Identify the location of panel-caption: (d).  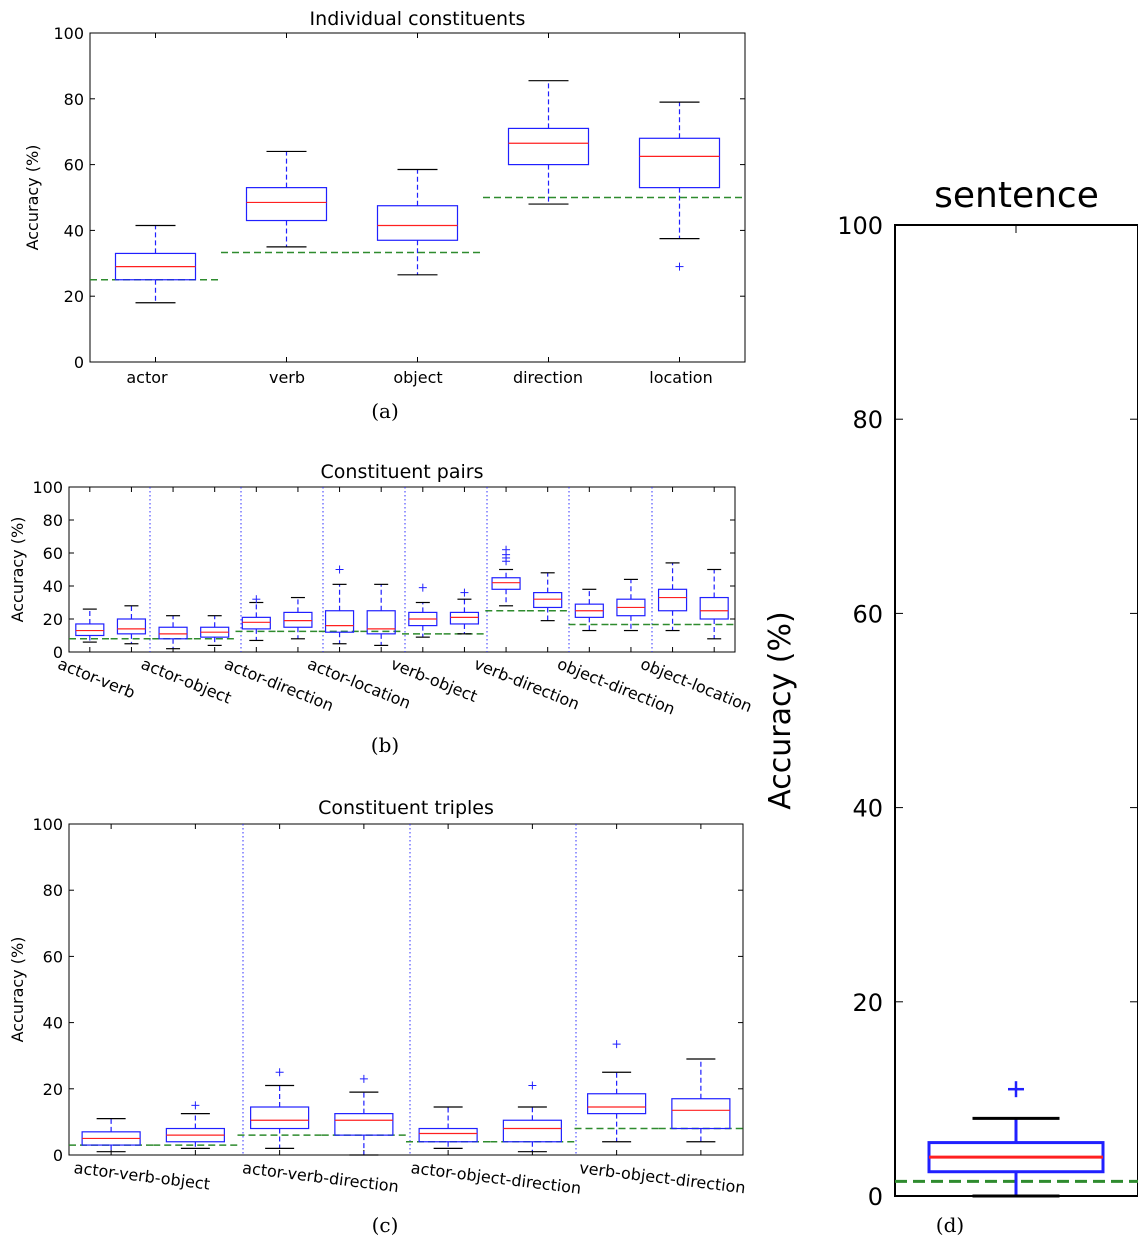
(950, 1225).